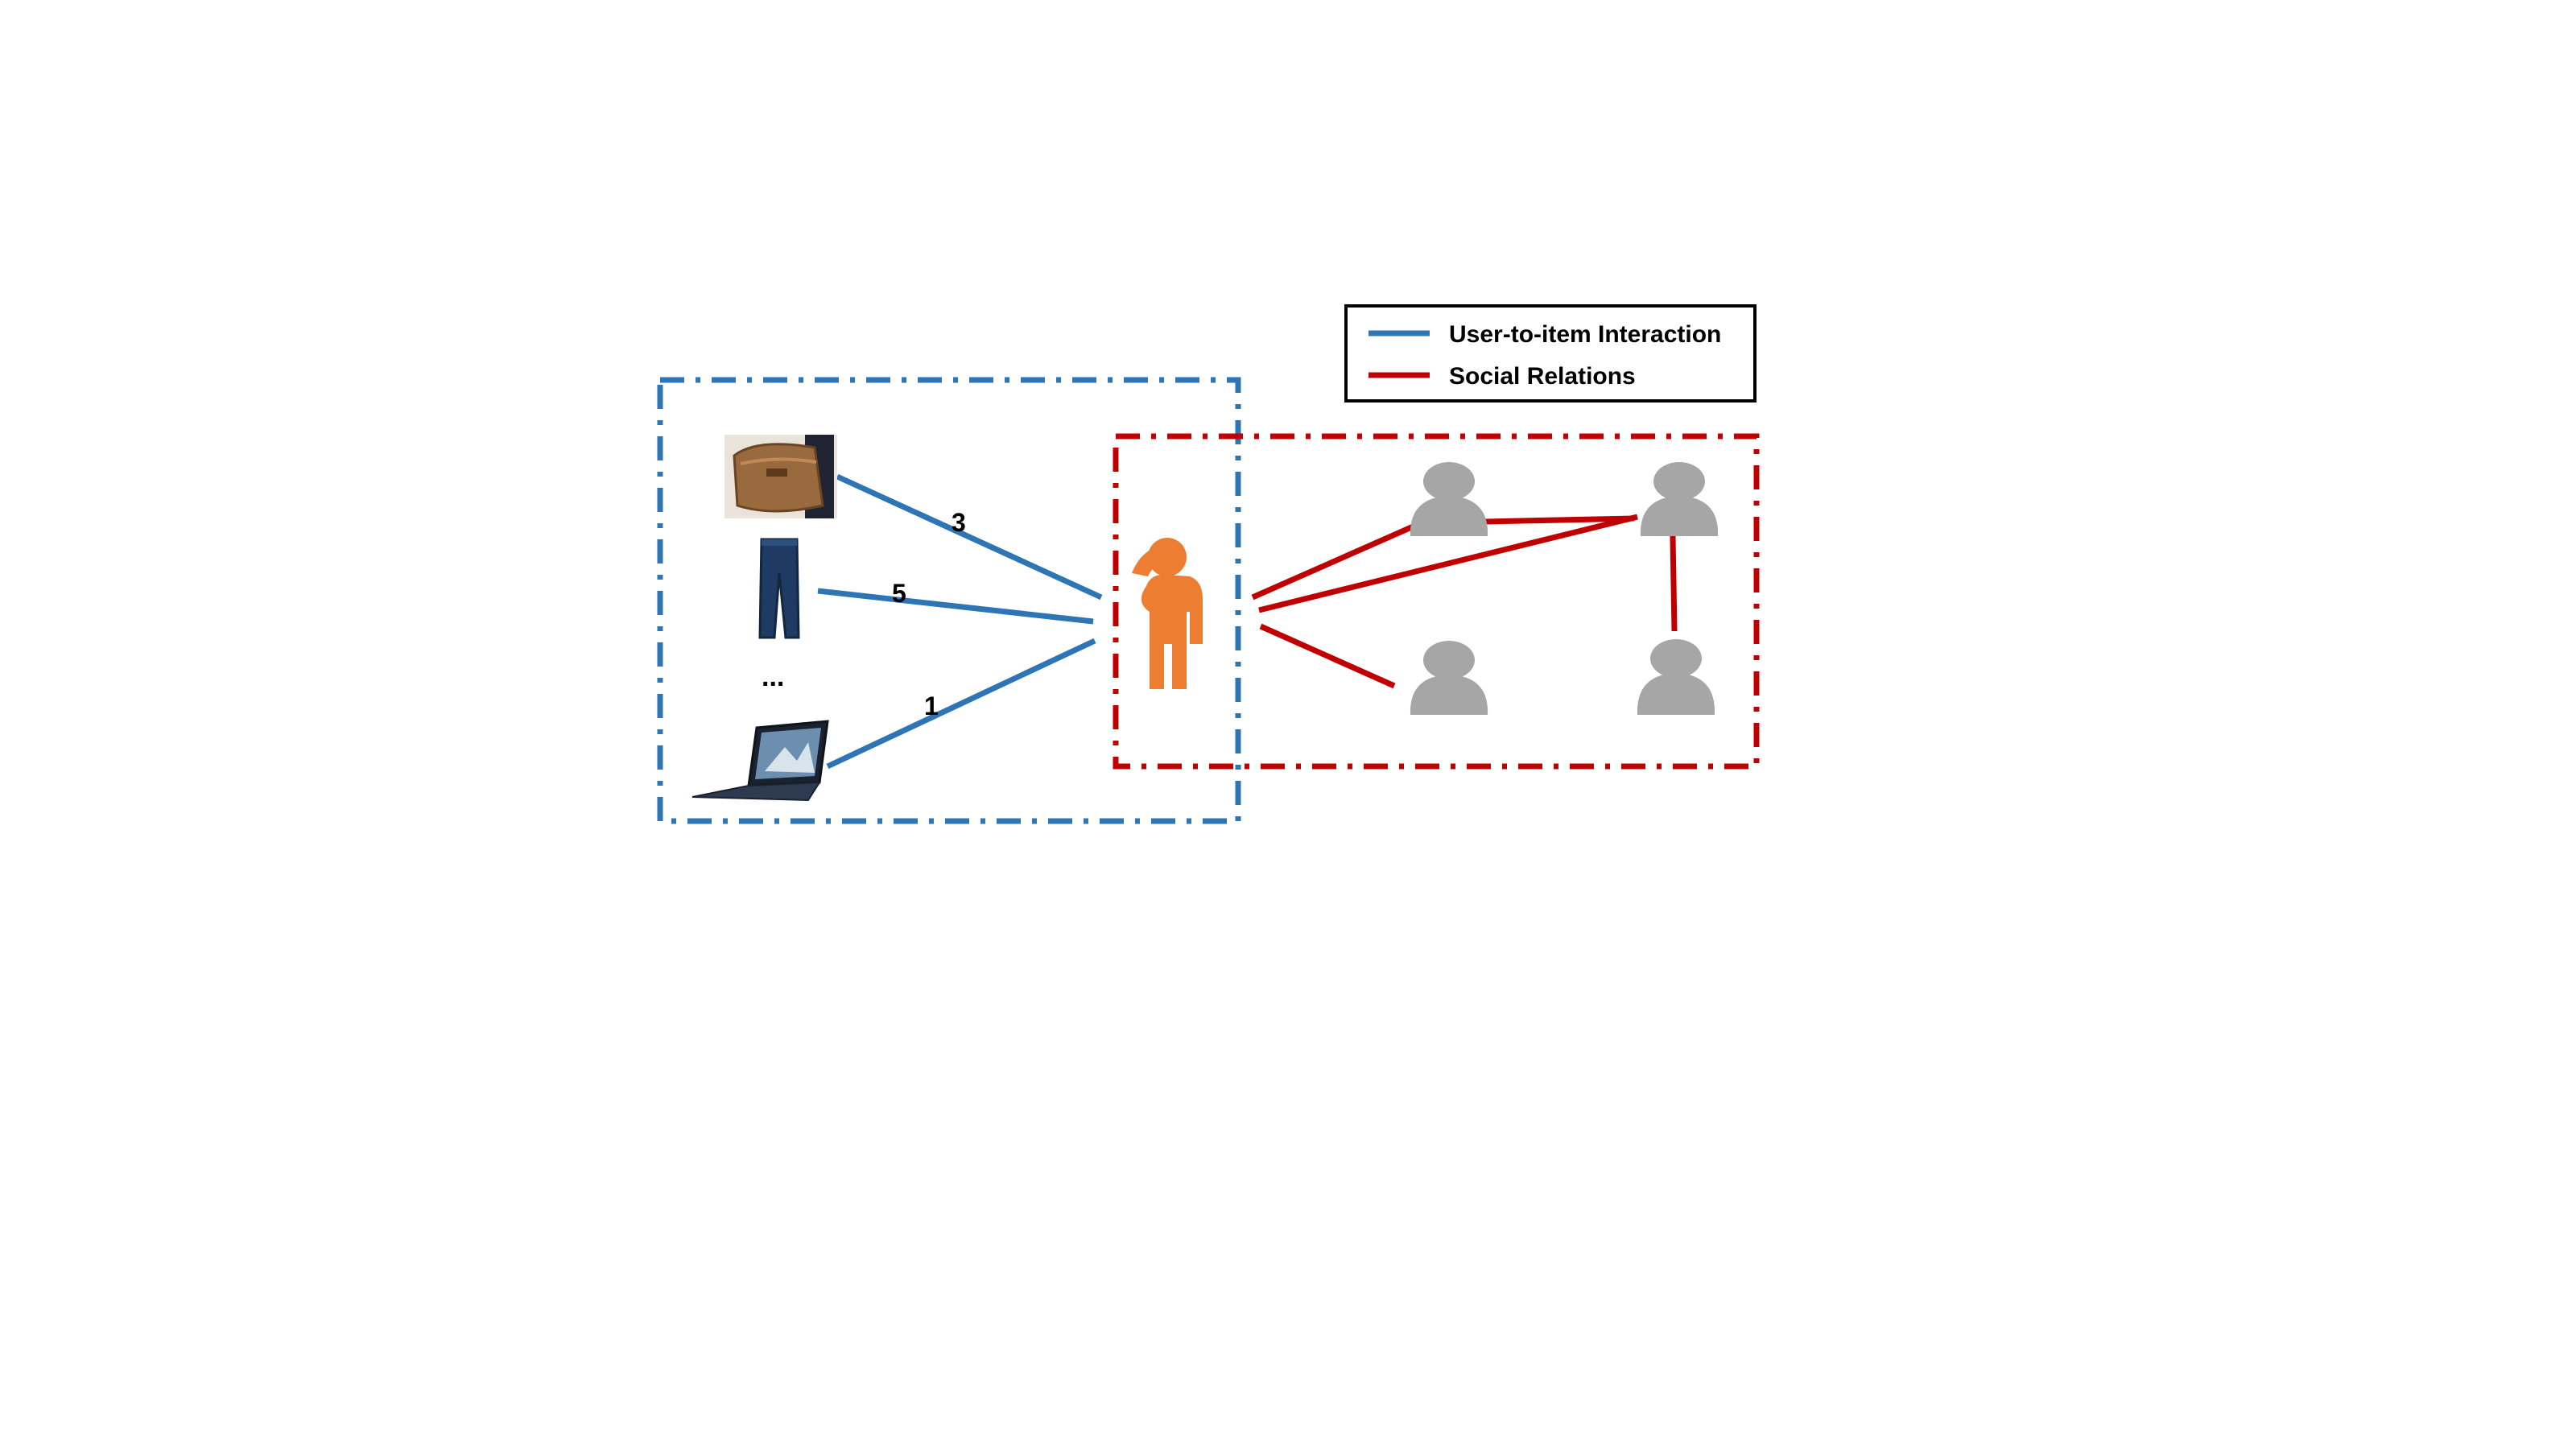 The image size is (2576, 1449). Describe the element at coordinates (1334, 561) in the screenshot. I see `edge-user-friend1` at that location.